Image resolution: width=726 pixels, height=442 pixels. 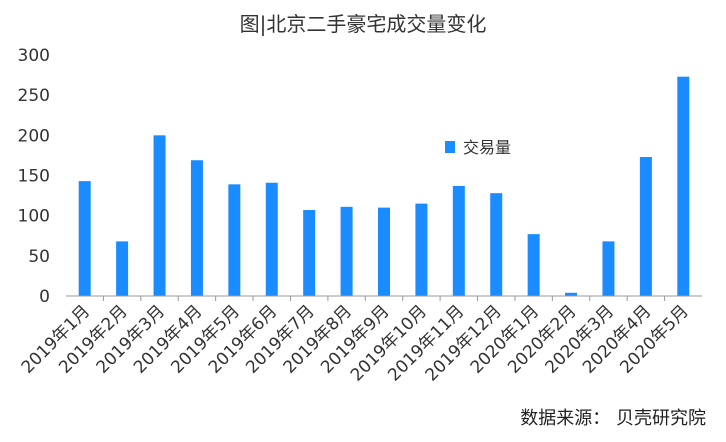 I want to click on legend: 交易量, so click(x=478, y=147).